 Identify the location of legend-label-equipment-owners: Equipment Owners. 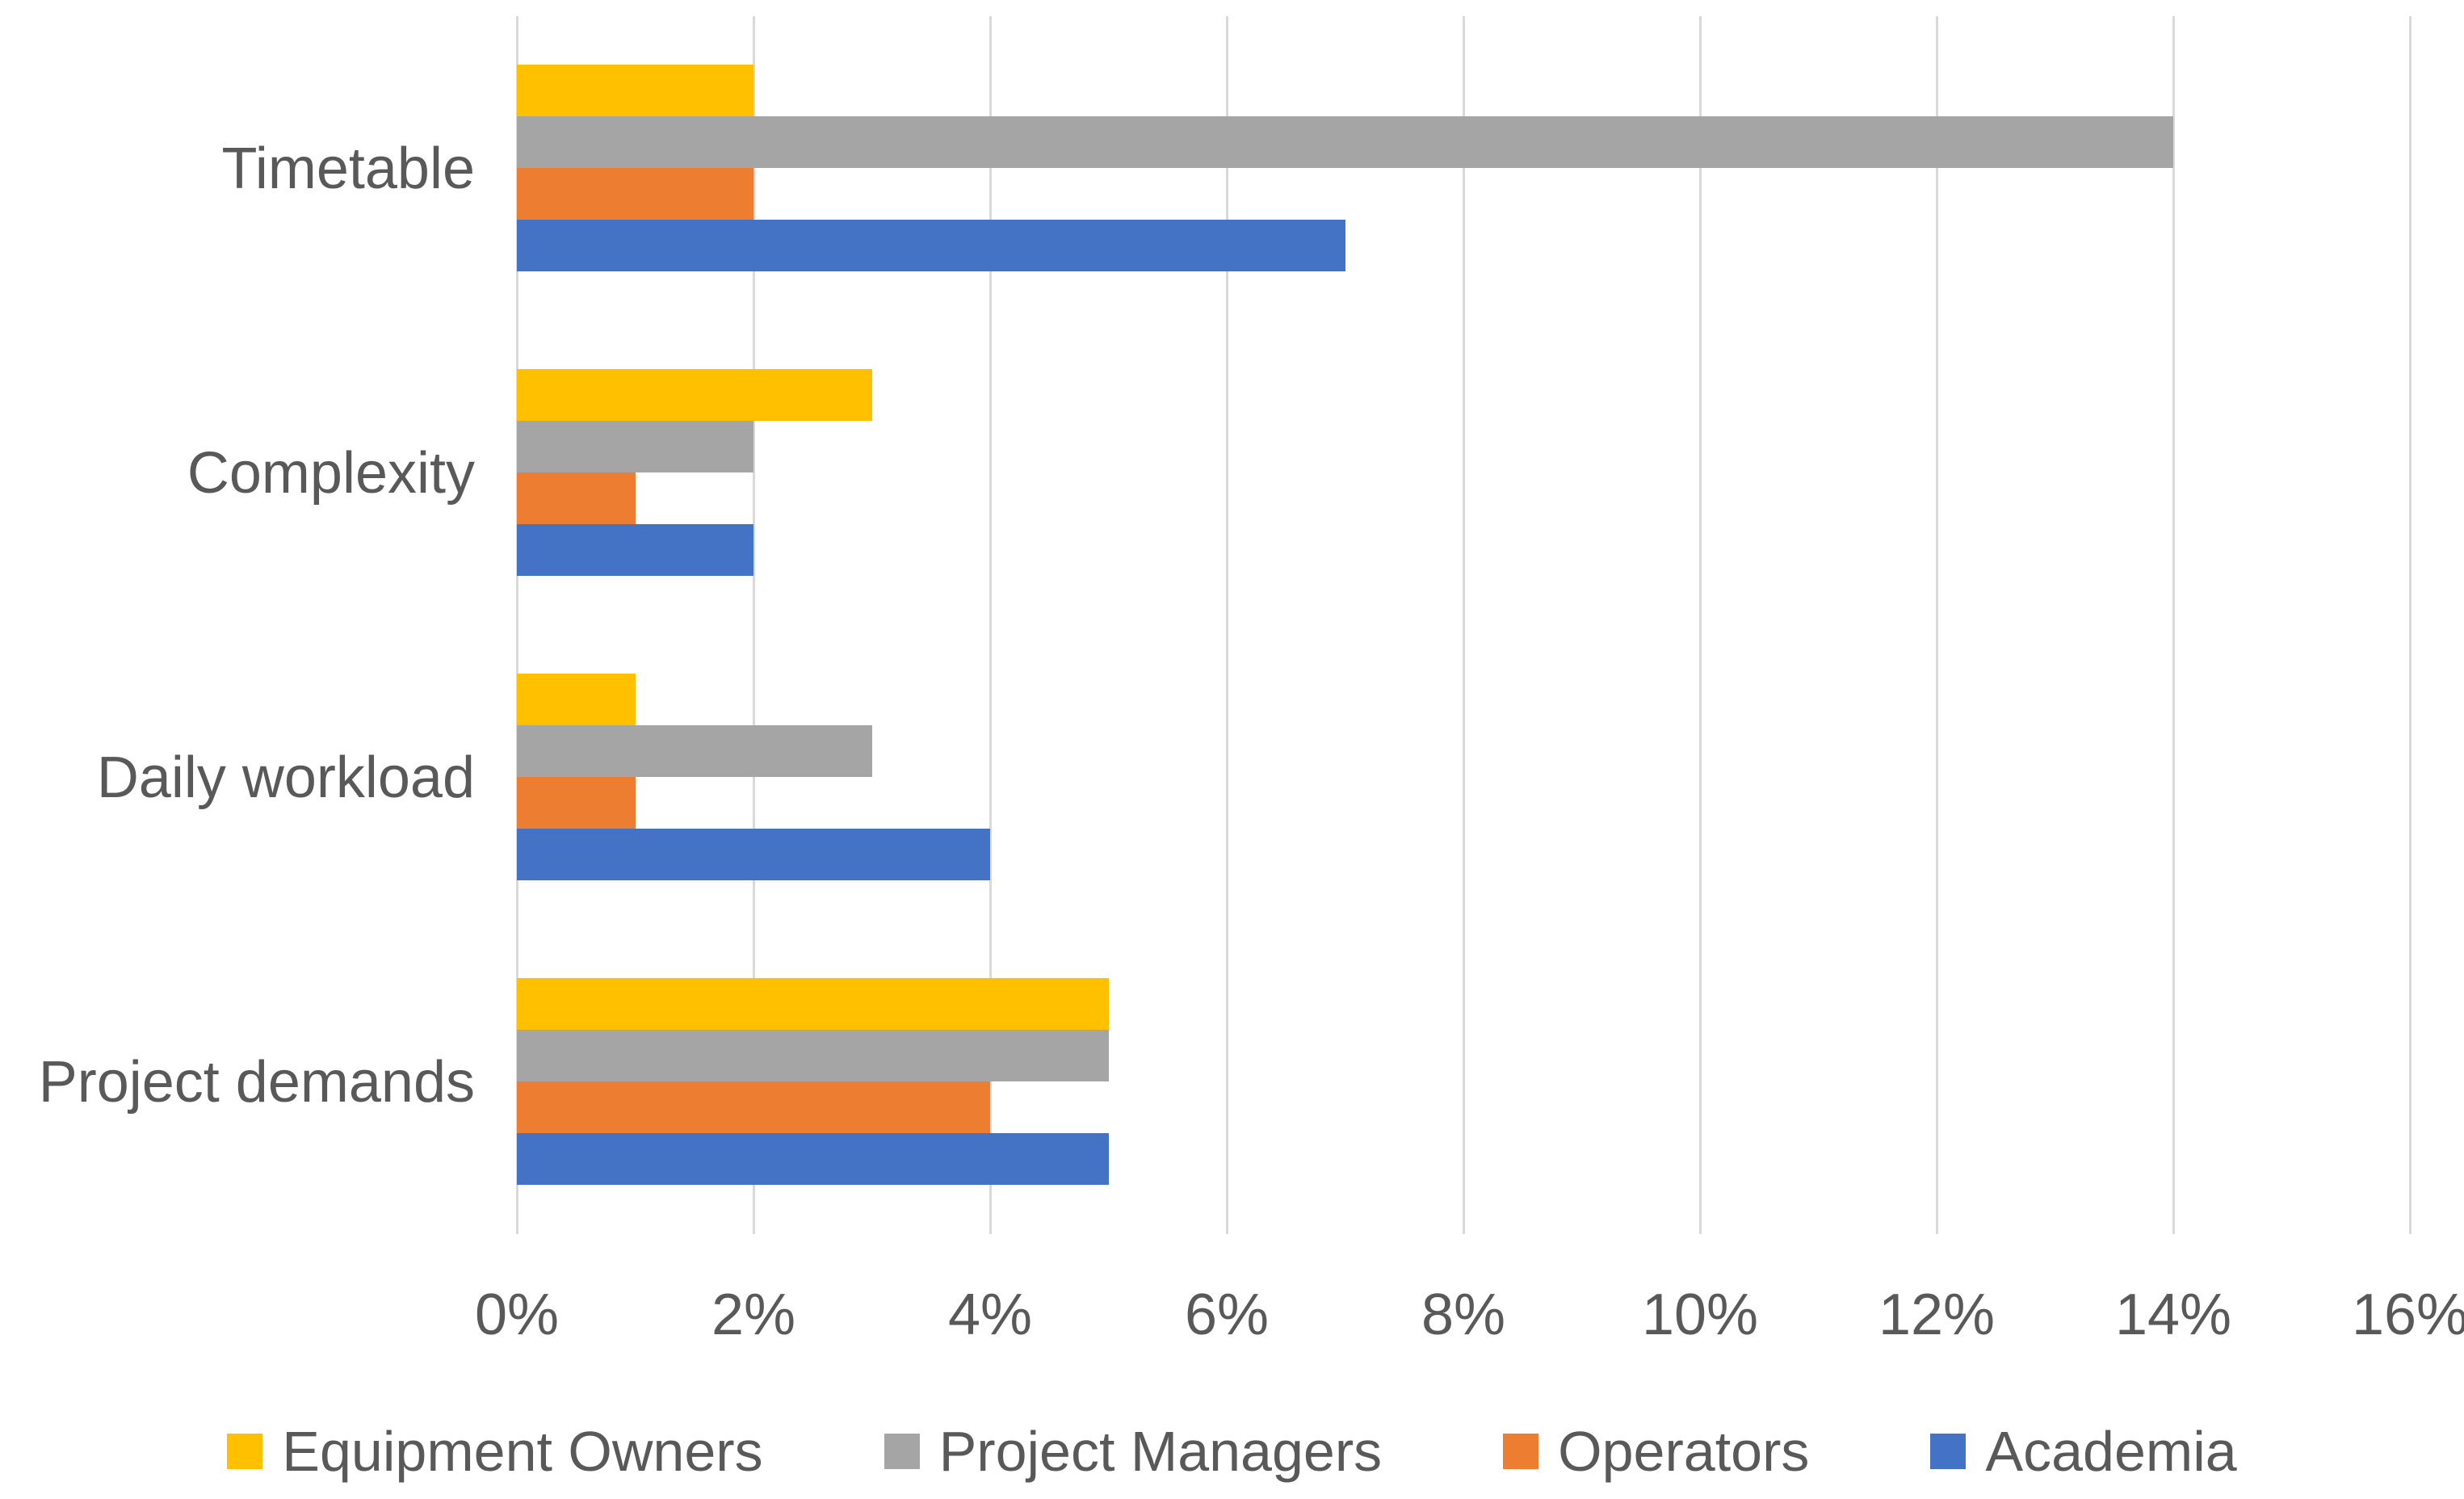
(522, 1451).